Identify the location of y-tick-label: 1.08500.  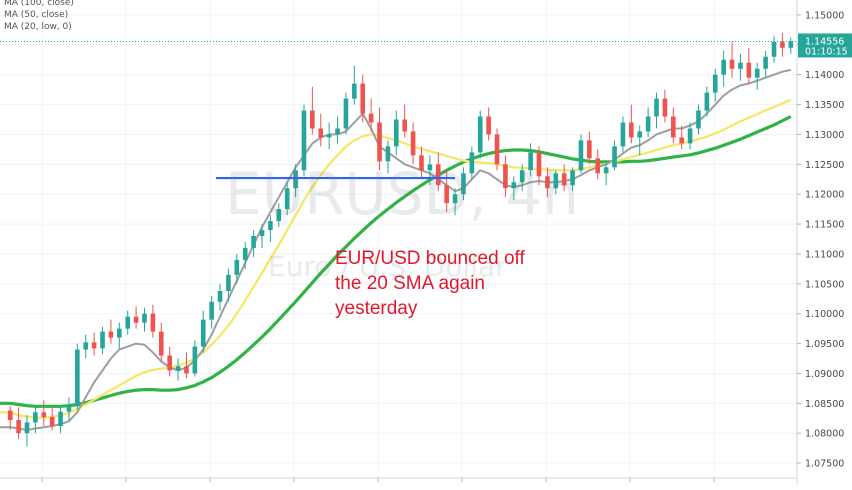
(824, 404).